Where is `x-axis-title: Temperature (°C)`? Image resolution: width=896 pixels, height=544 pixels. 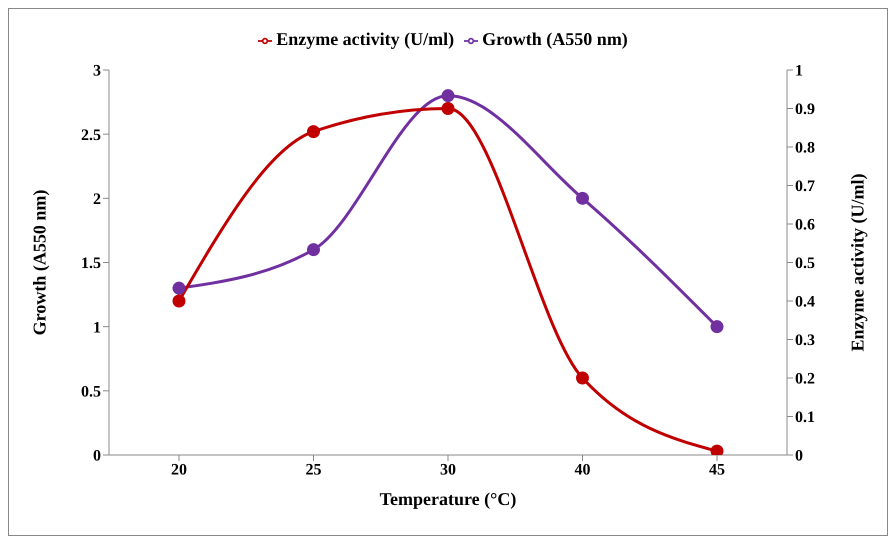
x-axis-title: Temperature (°C) is located at coordinates (448, 499).